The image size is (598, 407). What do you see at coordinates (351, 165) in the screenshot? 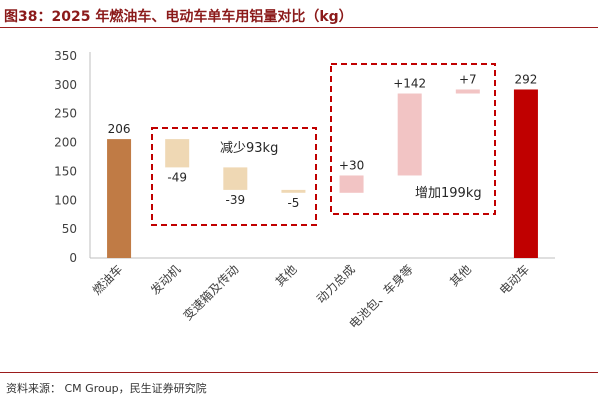
I see `data-label: +30` at bounding box center [351, 165].